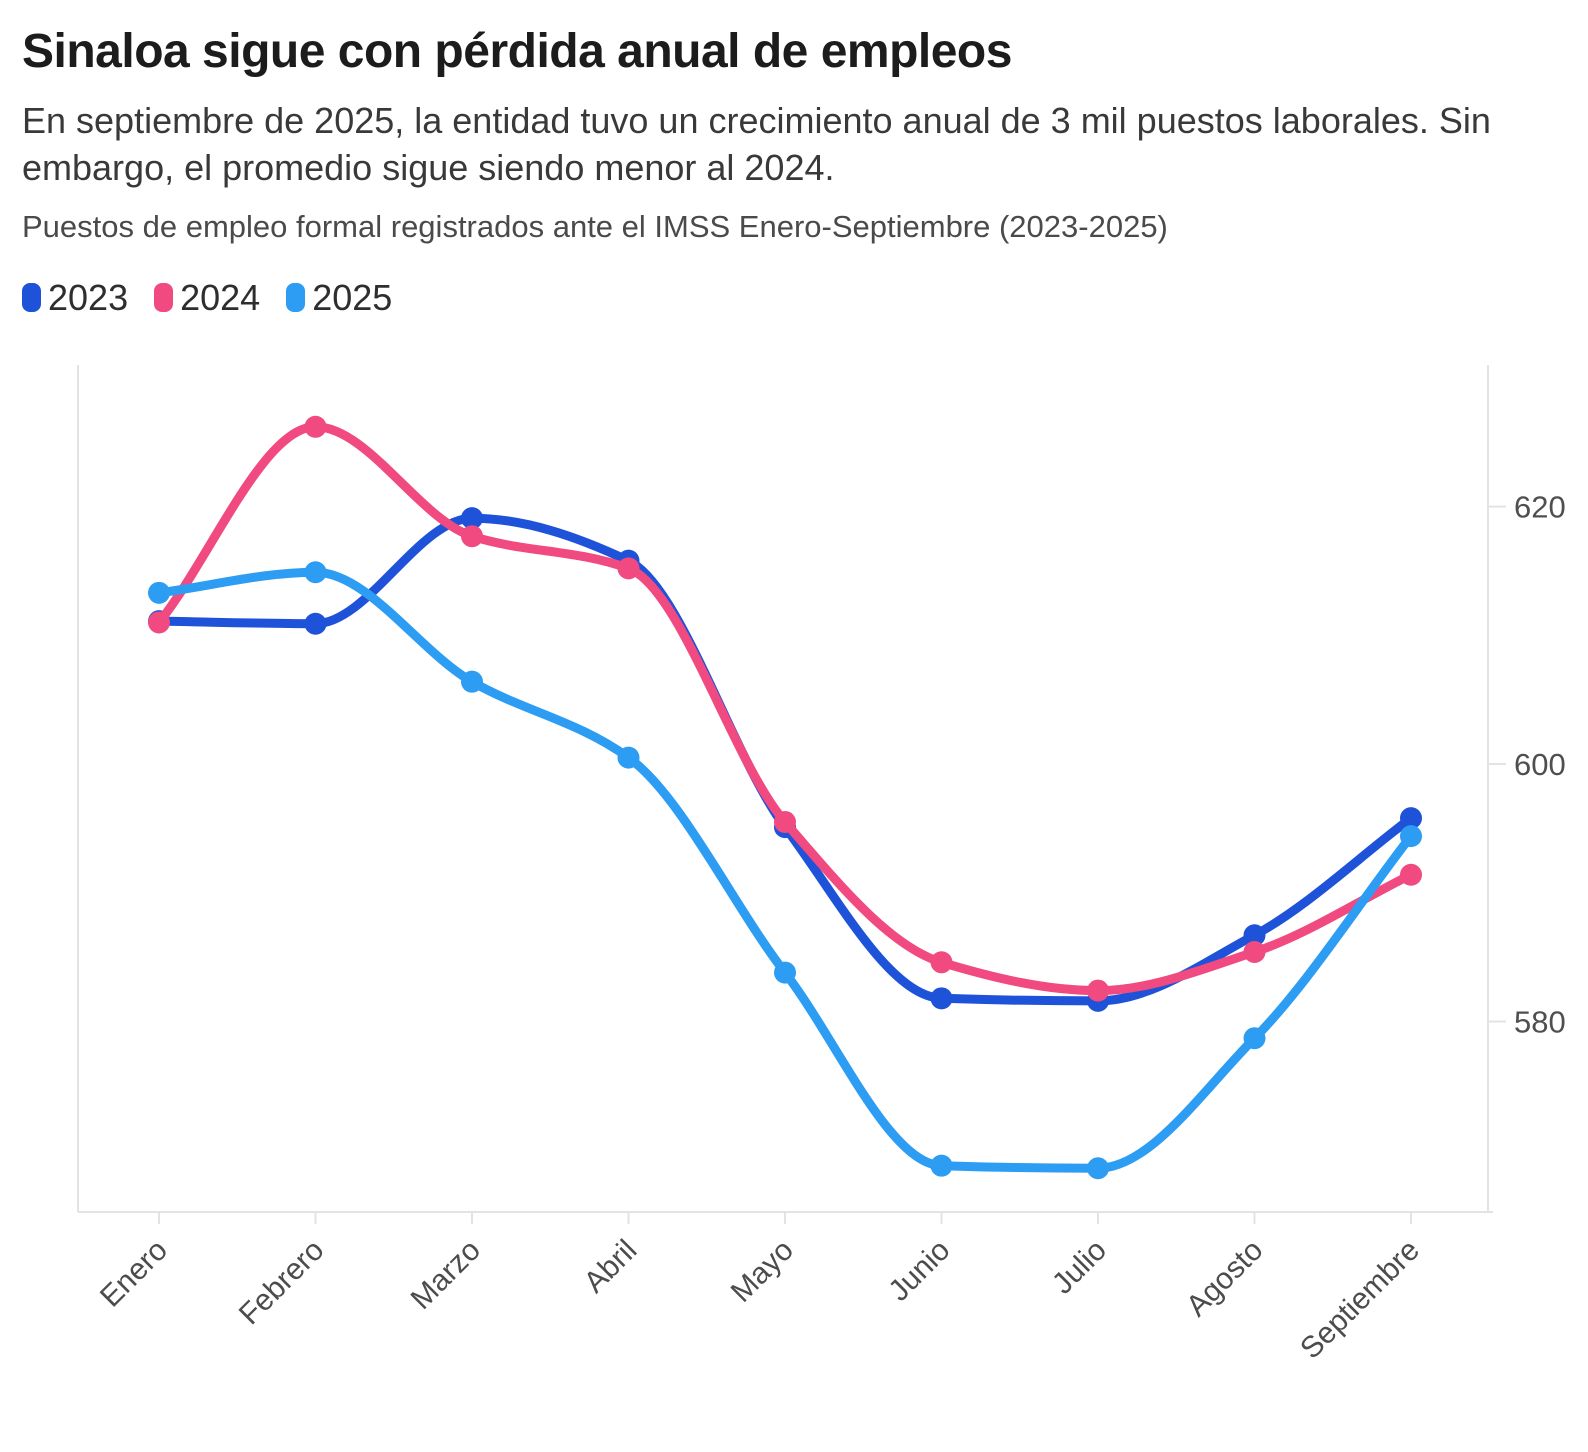  What do you see at coordinates (88, 297) in the screenshot?
I see `legend-label: 2023` at bounding box center [88, 297].